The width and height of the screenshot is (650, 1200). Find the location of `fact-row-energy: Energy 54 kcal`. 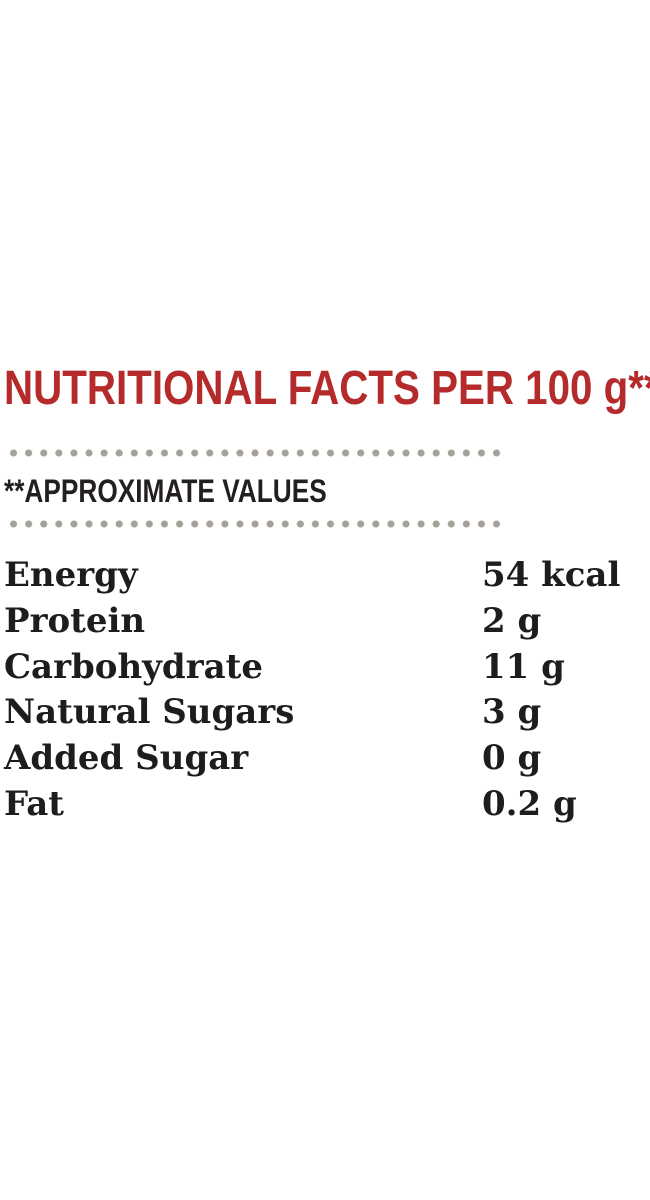

fact-row-energy: Energy 54 kcal is located at coordinates (324, 575).